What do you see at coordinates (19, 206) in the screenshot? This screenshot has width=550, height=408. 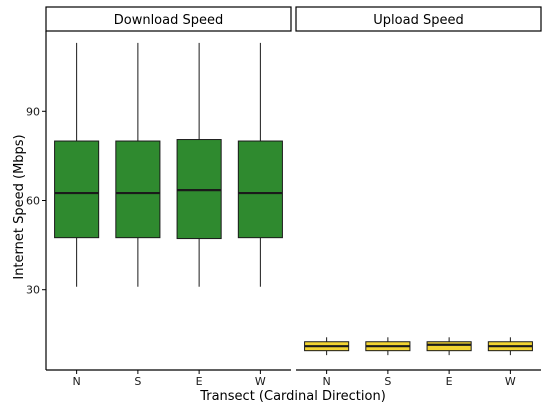 I see `y-axis-title: Internet Speed (Mbps)` at bounding box center [19, 206].